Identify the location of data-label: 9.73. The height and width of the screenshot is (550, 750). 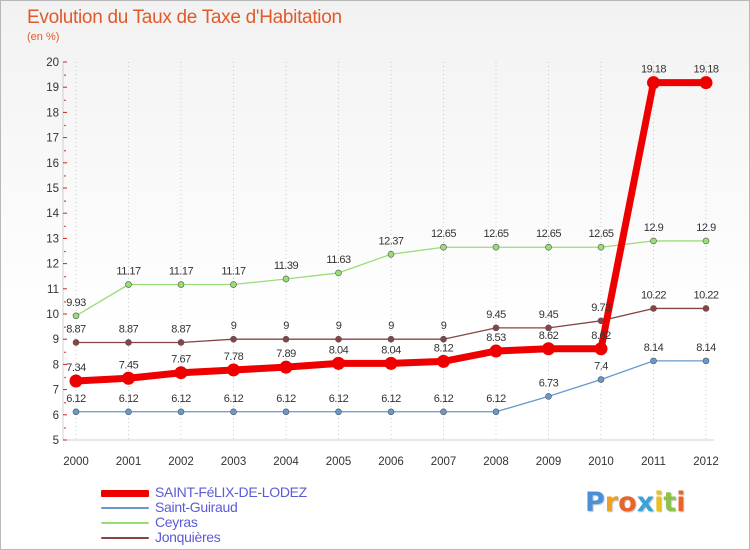
(601, 308).